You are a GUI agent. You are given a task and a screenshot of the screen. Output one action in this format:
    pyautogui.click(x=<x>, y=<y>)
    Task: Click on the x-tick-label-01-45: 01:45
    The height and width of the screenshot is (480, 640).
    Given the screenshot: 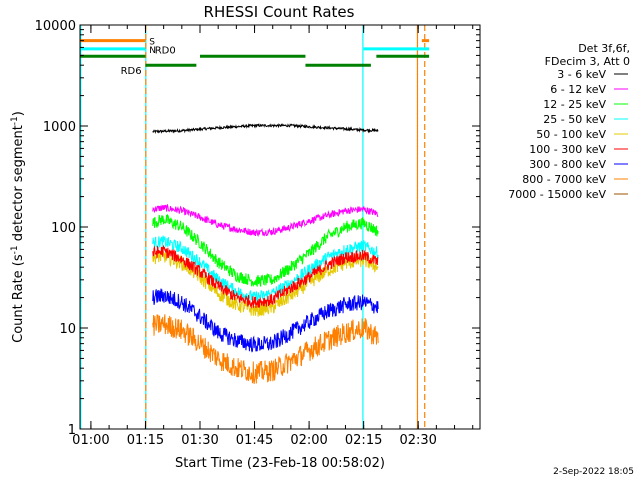 What is the action you would take?
    pyautogui.click(x=254, y=440)
    